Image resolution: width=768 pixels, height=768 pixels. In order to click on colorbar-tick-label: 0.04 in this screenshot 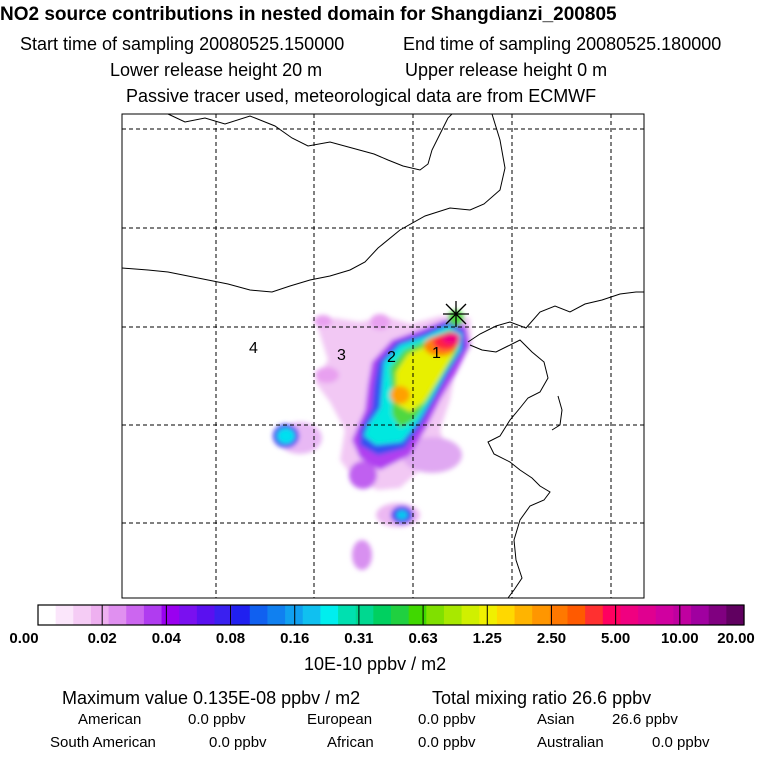, I will do `click(166, 638)`.